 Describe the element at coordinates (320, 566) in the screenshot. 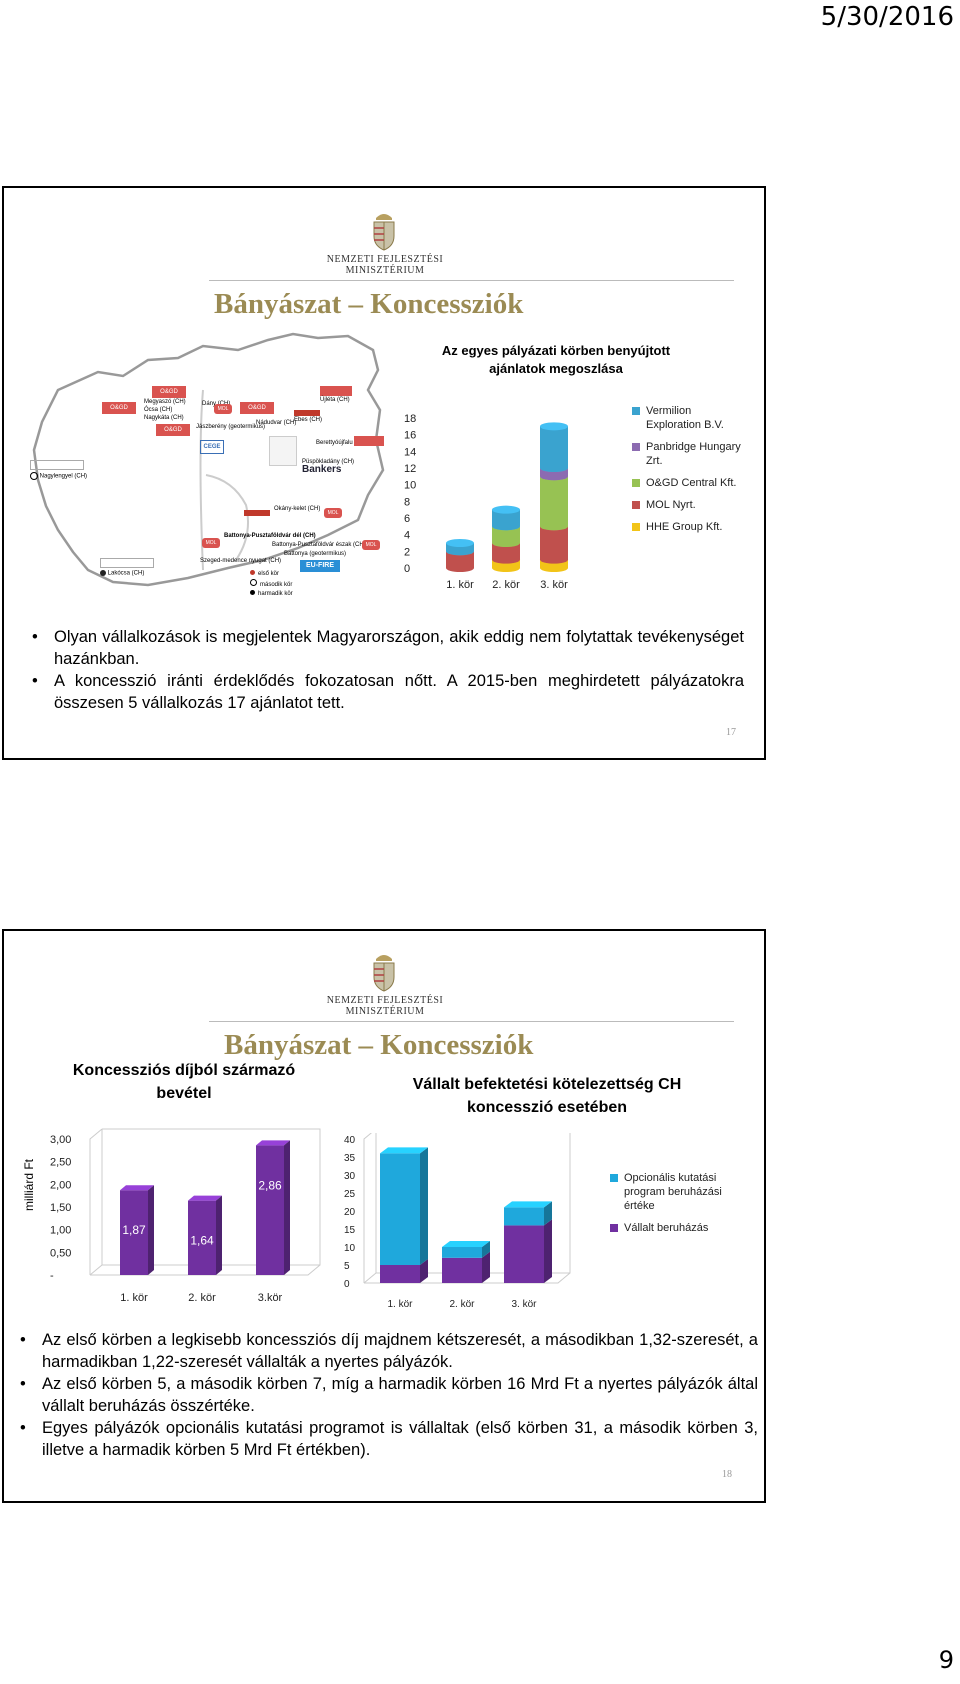

I see `logo-eu-fire: EU-FIRE` at that location.